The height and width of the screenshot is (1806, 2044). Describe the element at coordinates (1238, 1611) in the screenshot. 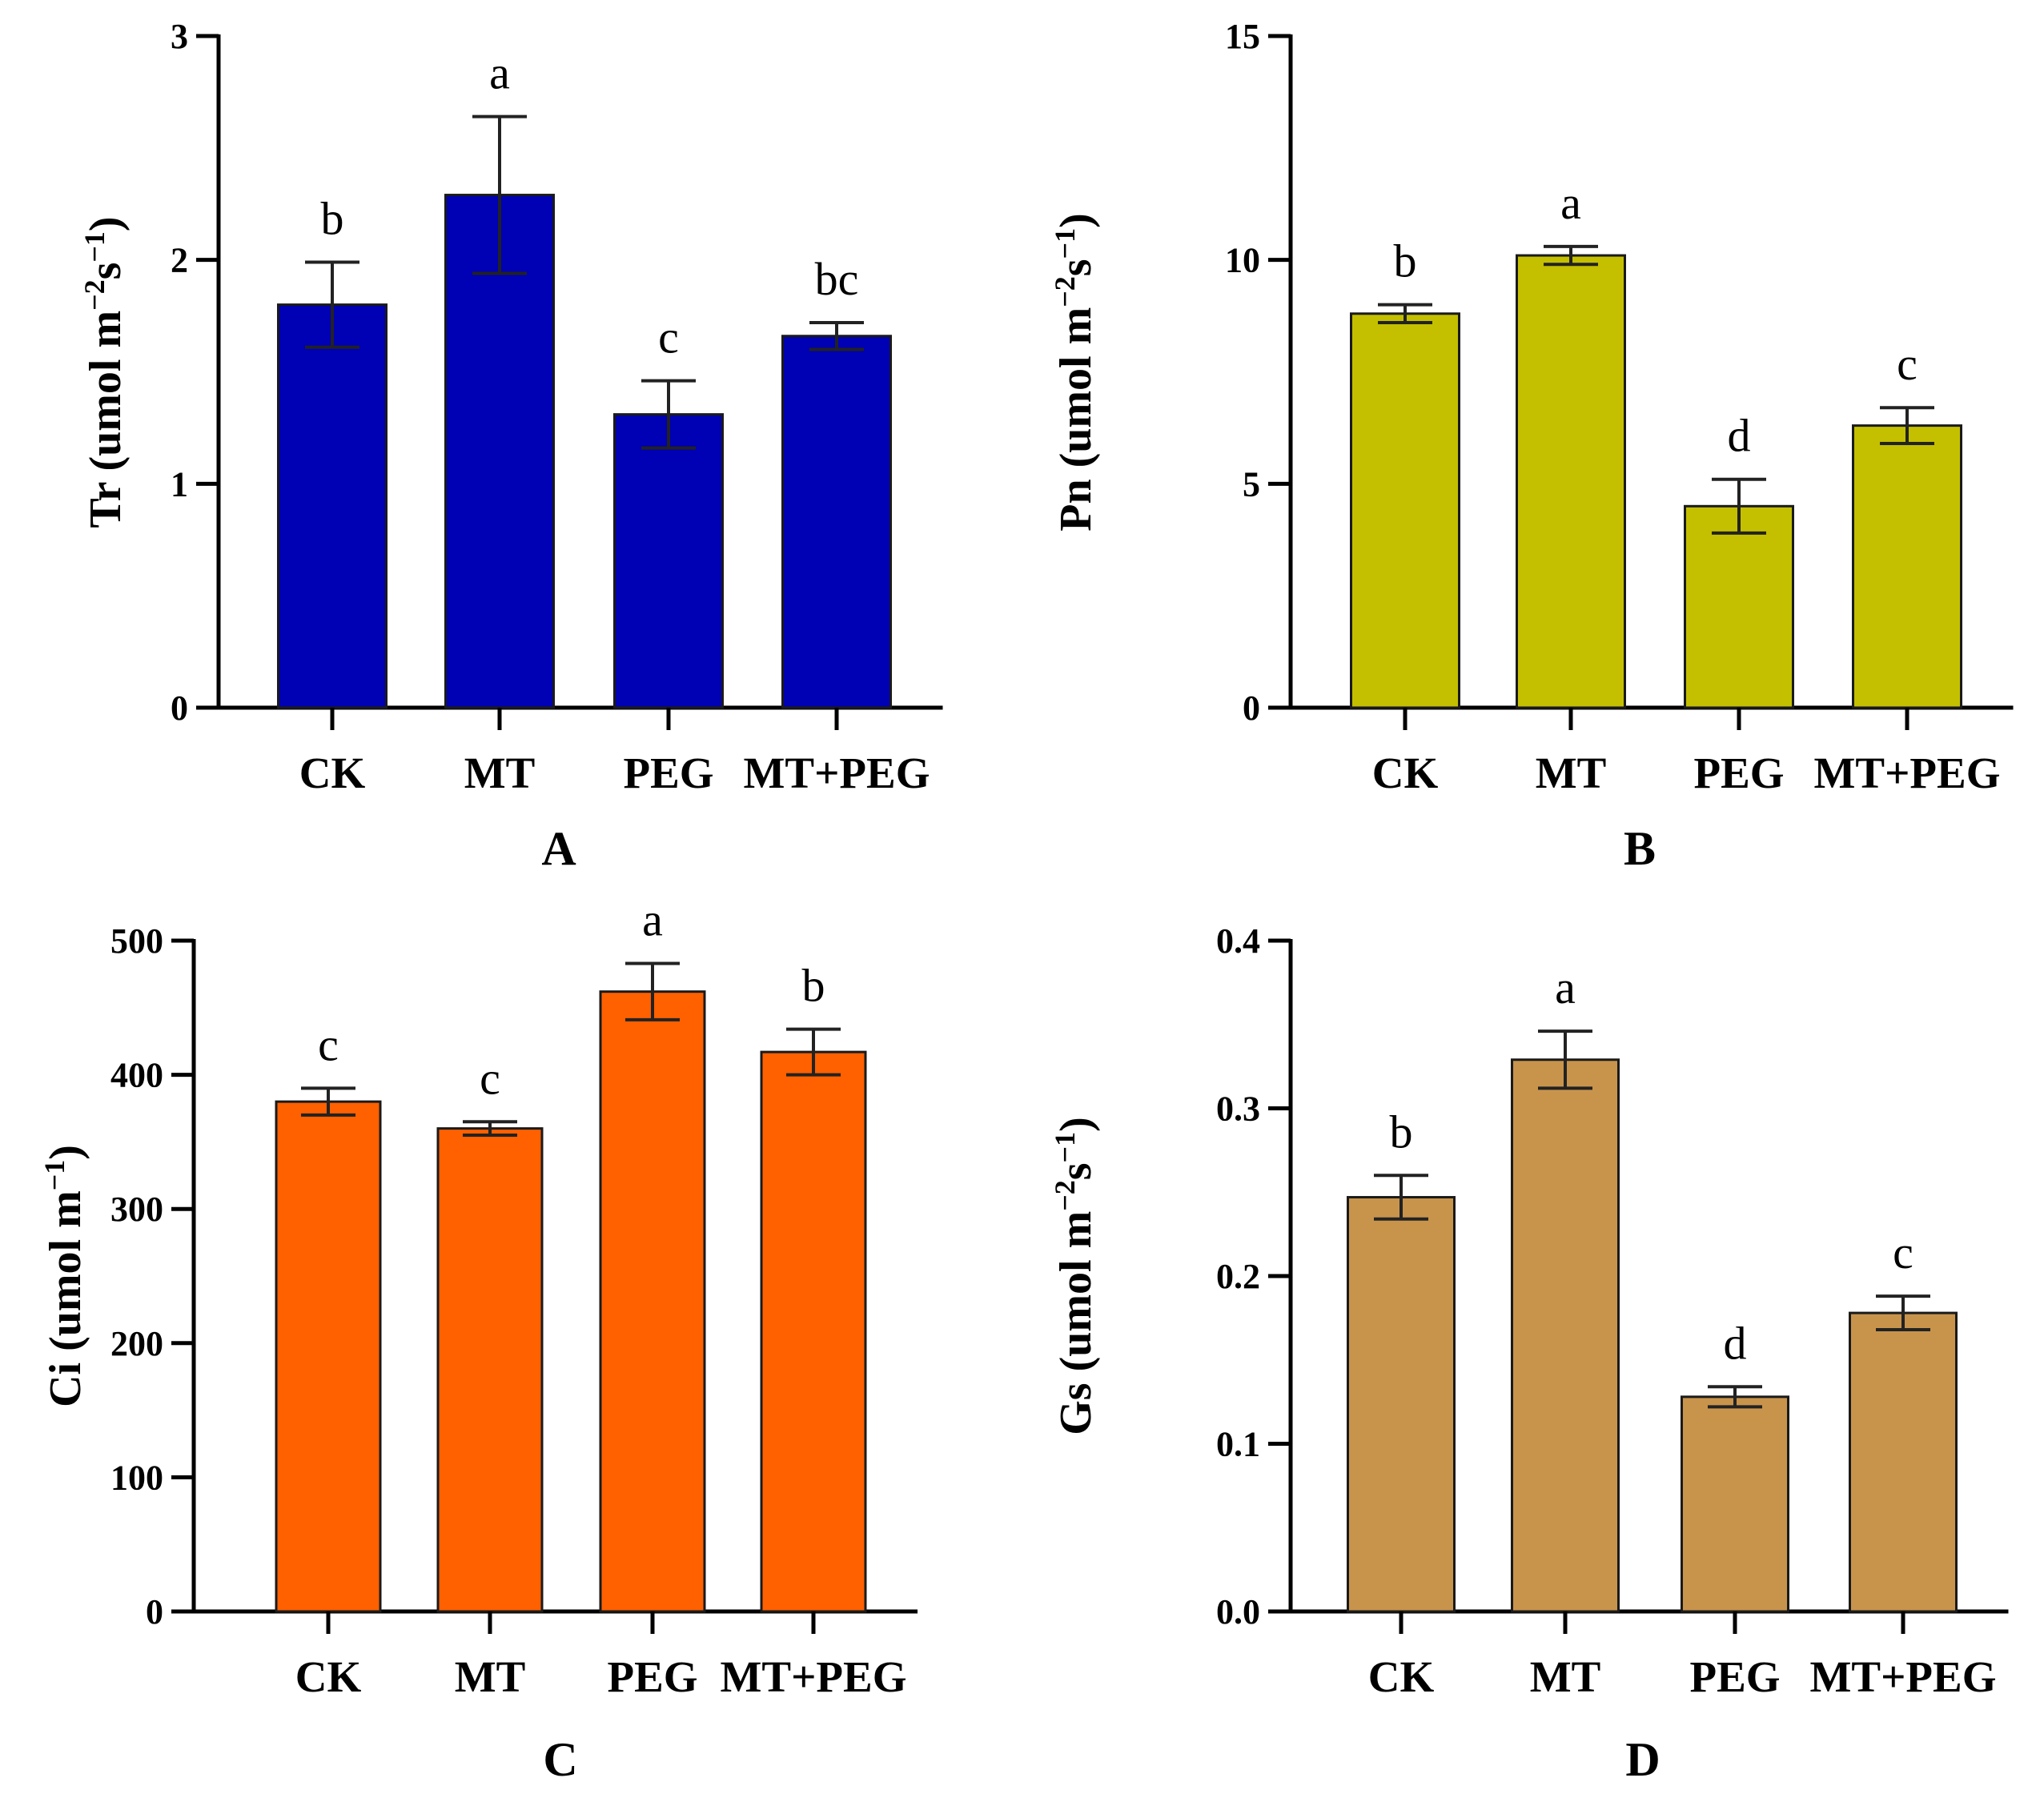

I see `y-tick-label: 0.0` at that location.